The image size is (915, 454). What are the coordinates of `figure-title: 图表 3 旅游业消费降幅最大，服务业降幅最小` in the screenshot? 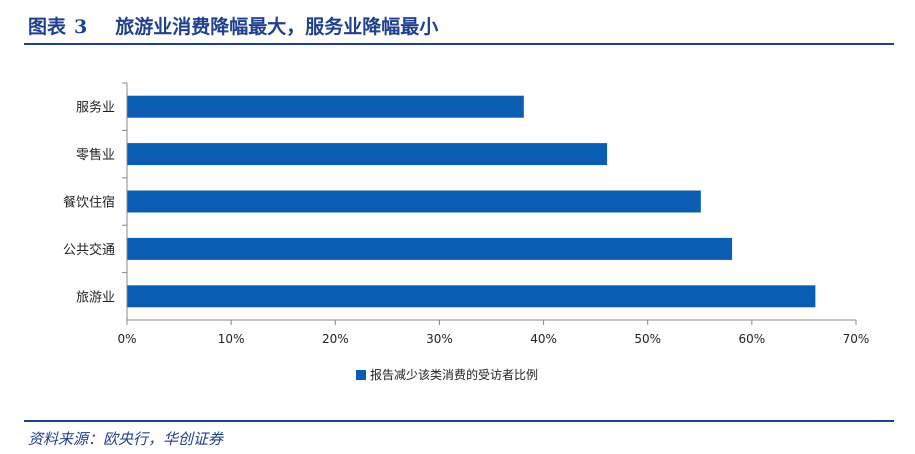 It's located at (233, 25).